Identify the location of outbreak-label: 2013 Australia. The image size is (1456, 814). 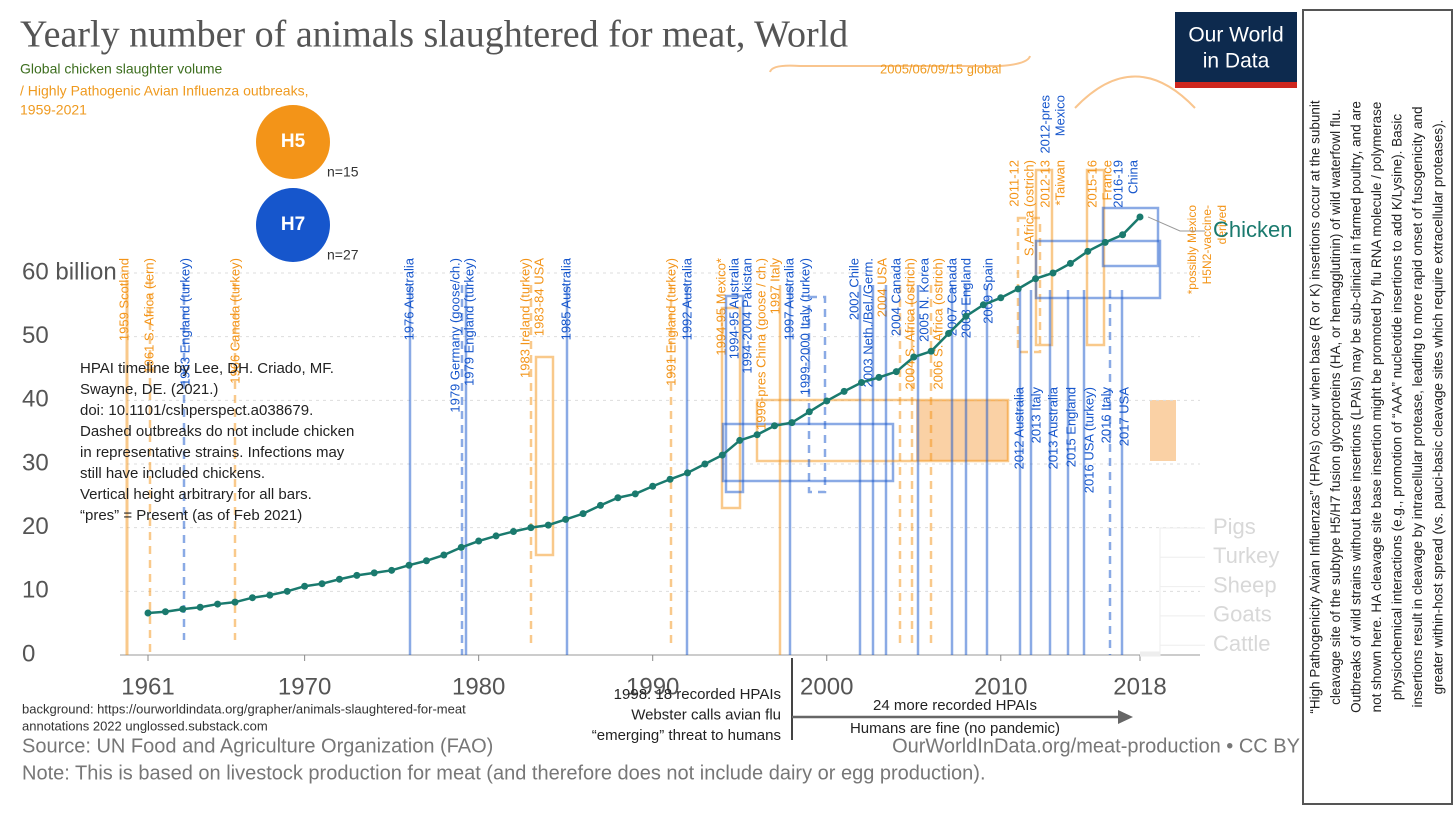
(1052, 427).